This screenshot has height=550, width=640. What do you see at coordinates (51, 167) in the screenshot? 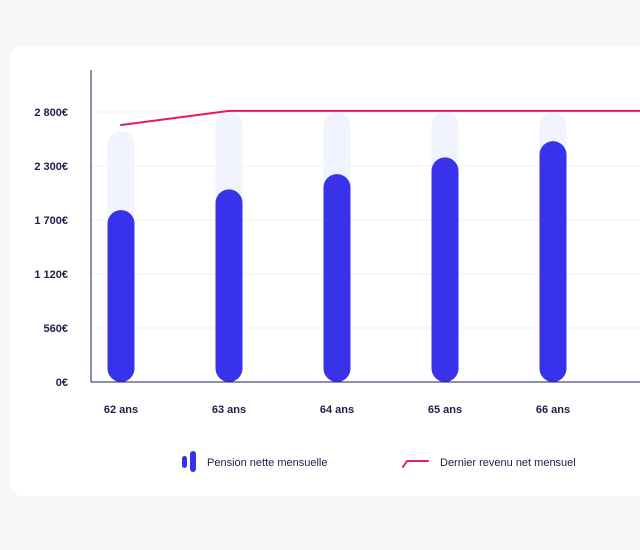
I see `y-tick-label: 2 300€` at bounding box center [51, 167].